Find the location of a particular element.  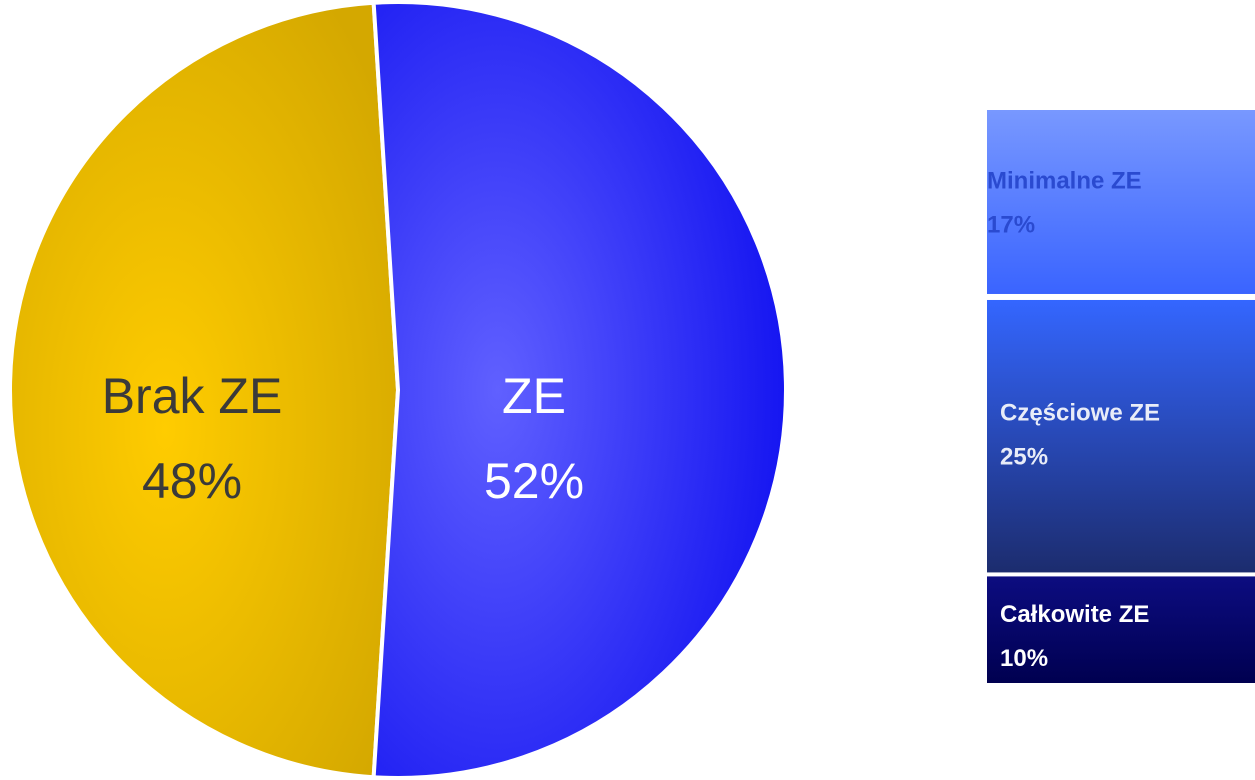

segment-value-label: 17% is located at coordinates (1011, 224).